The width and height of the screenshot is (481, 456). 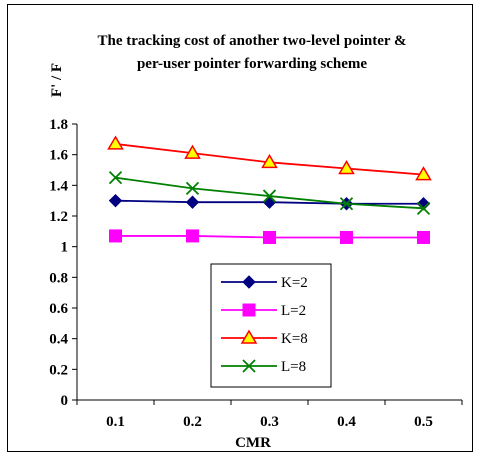 What do you see at coordinates (263, 367) in the screenshot?
I see `legend-entry-l-8: L=8` at bounding box center [263, 367].